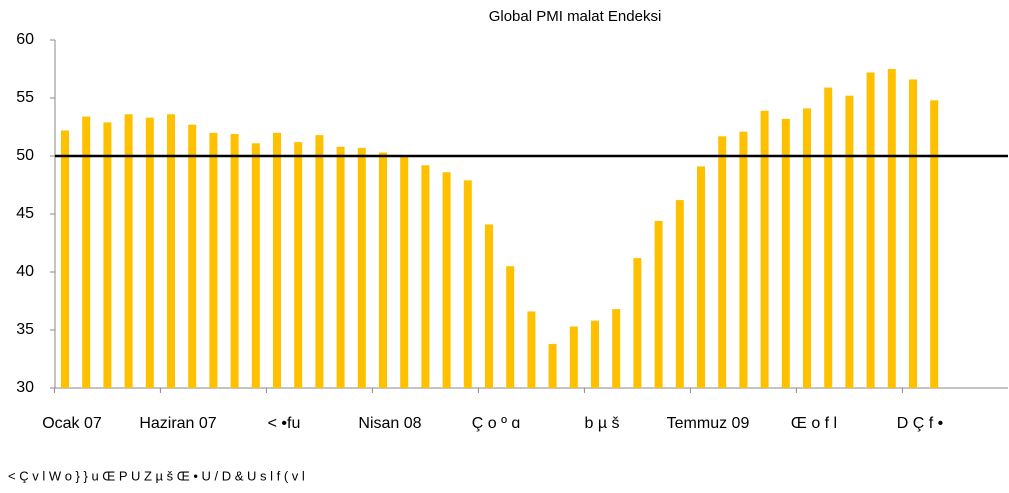 This screenshot has width=1009, height=493. What do you see at coordinates (575, 16) in the screenshot?
I see `chart-title: Global PMI malat Endeksi` at bounding box center [575, 16].